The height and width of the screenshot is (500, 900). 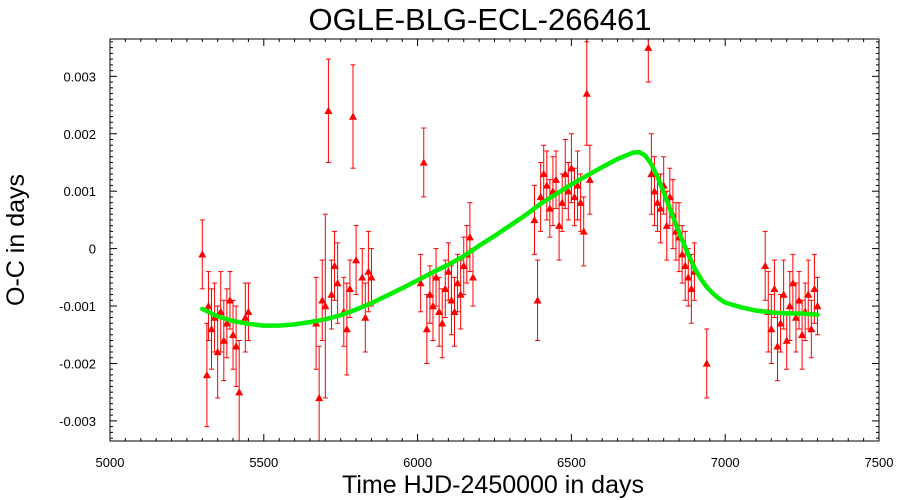 I want to click on x-tick-label: 7000, so click(x=725, y=462).